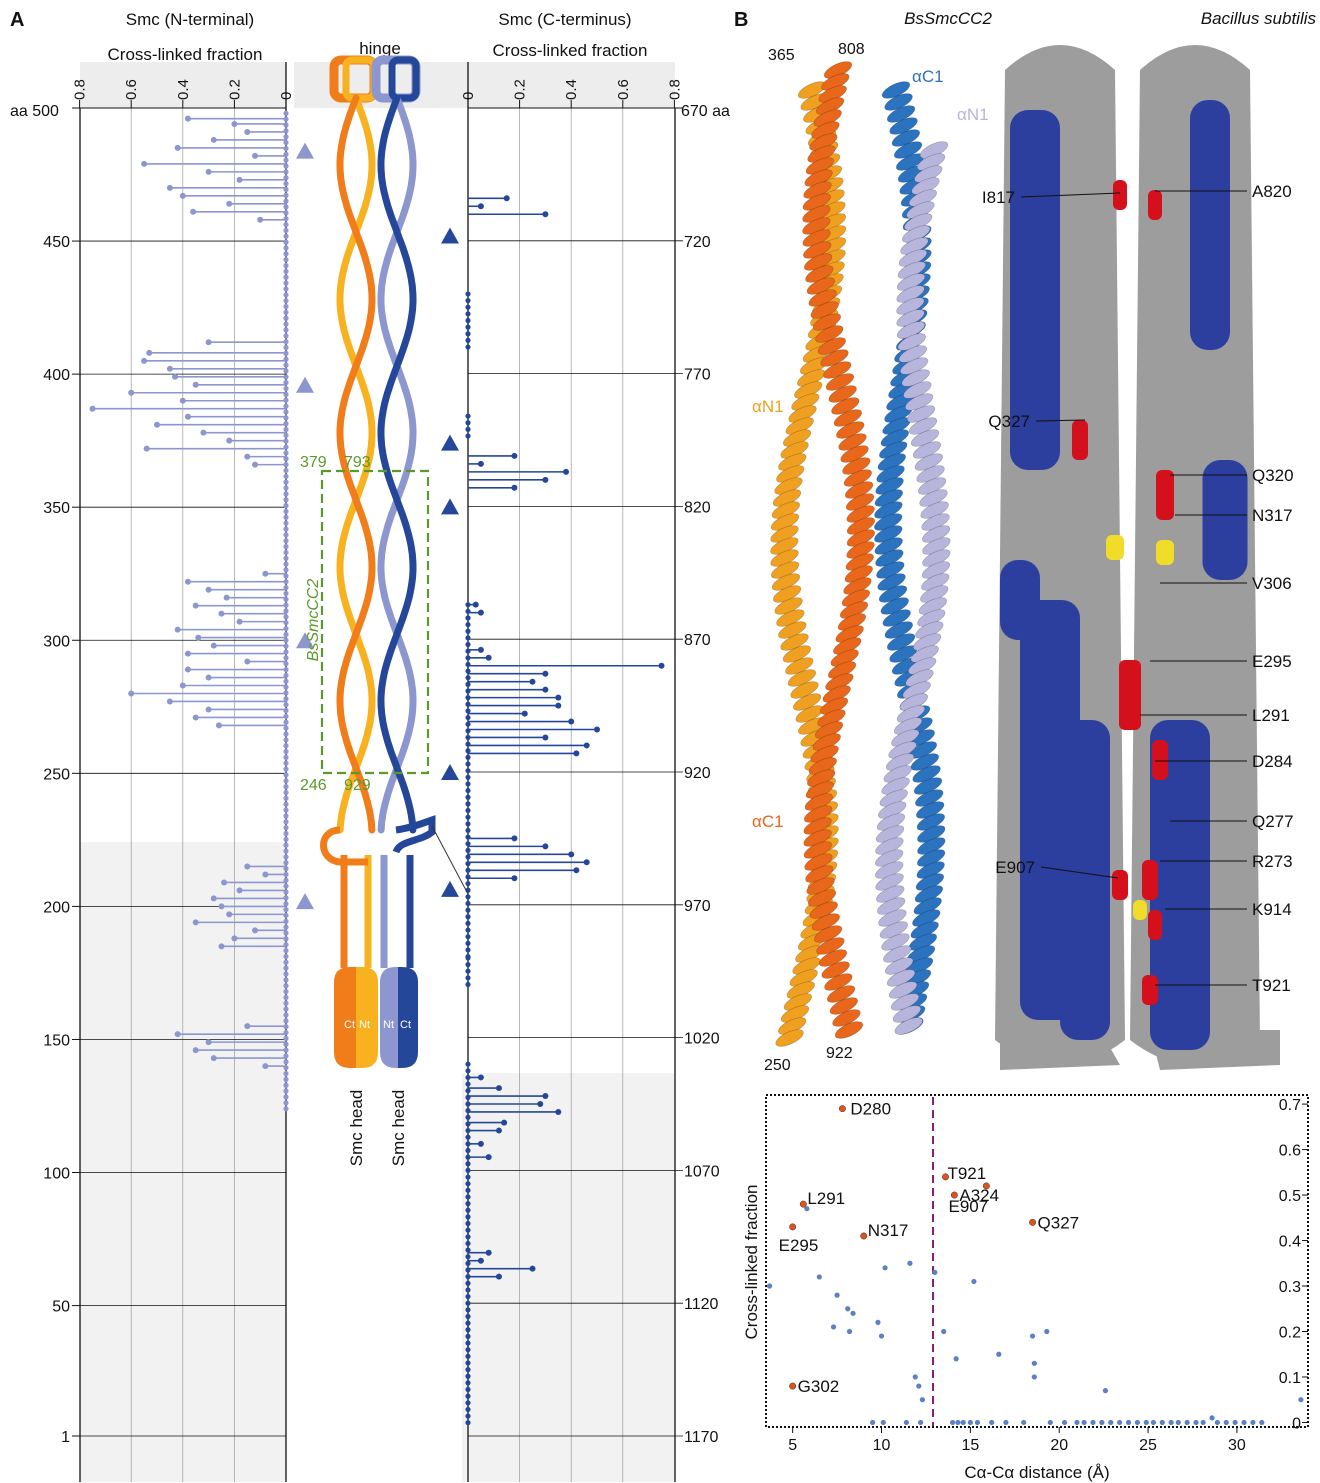 Image resolution: width=1320 pixels, height=1483 pixels. I want to click on hinge-label: hinge, so click(380, 48).